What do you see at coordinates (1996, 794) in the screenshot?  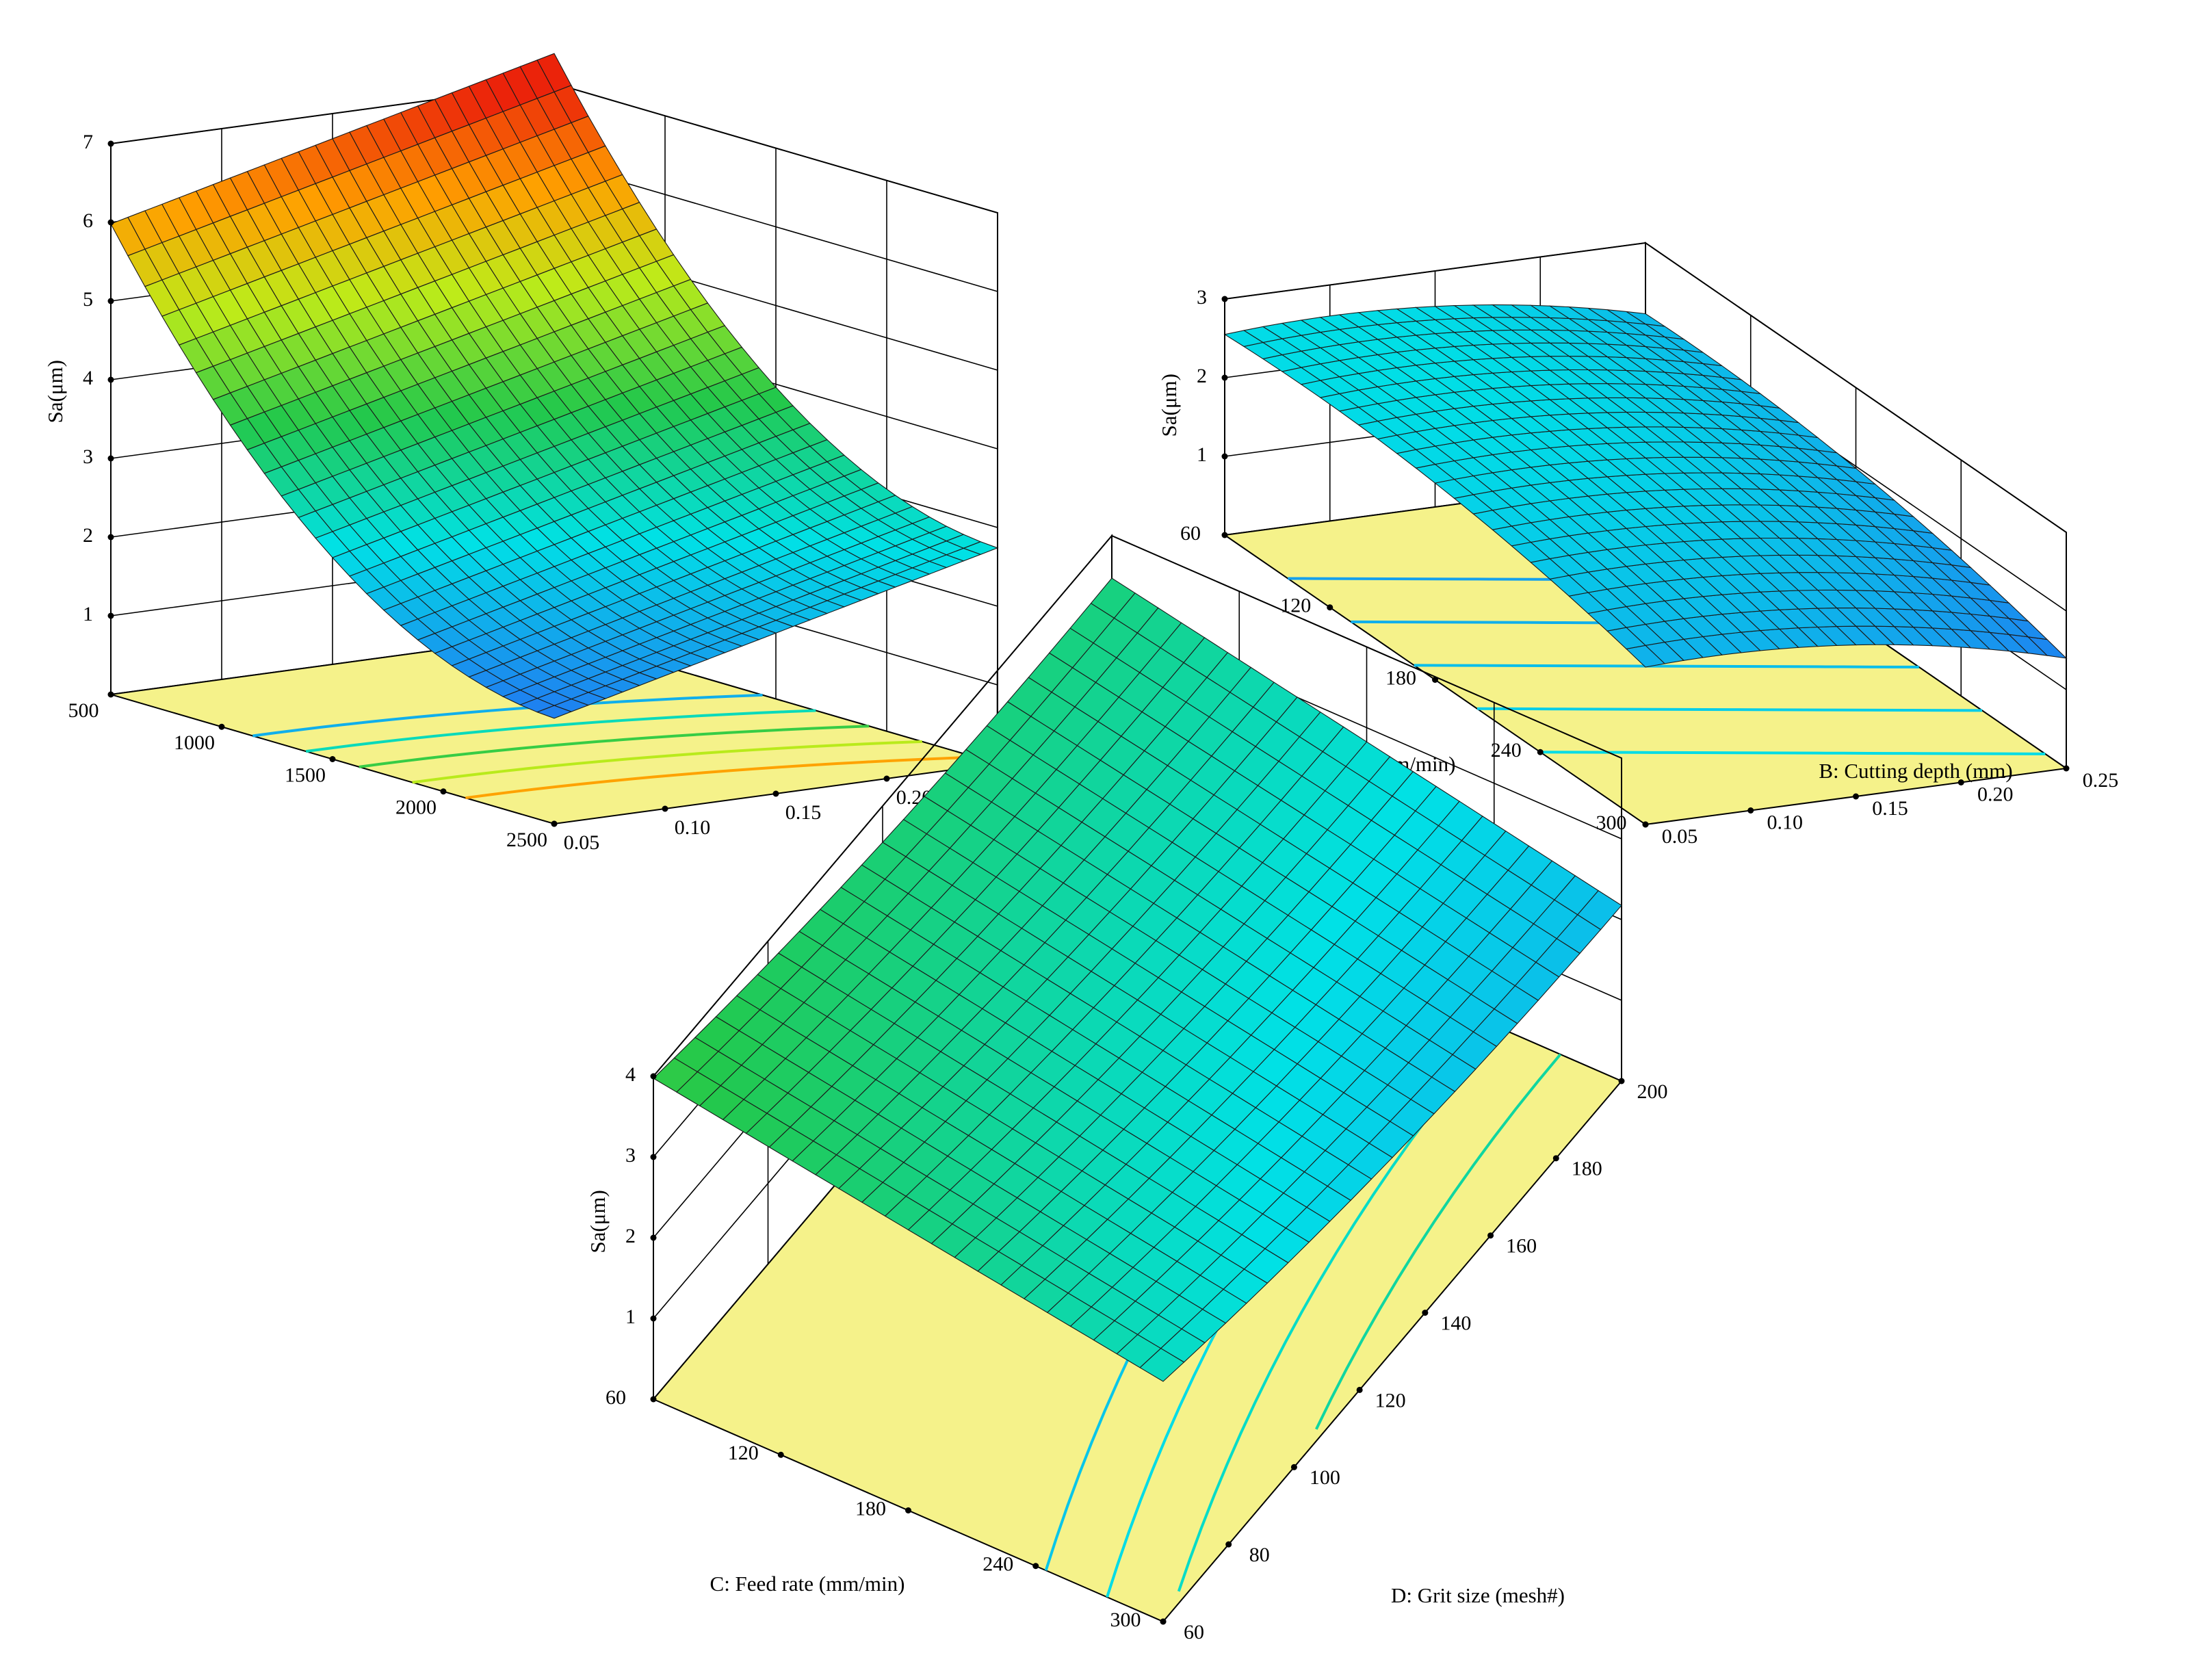 I see `y-tick-label: 0.20` at bounding box center [1996, 794].